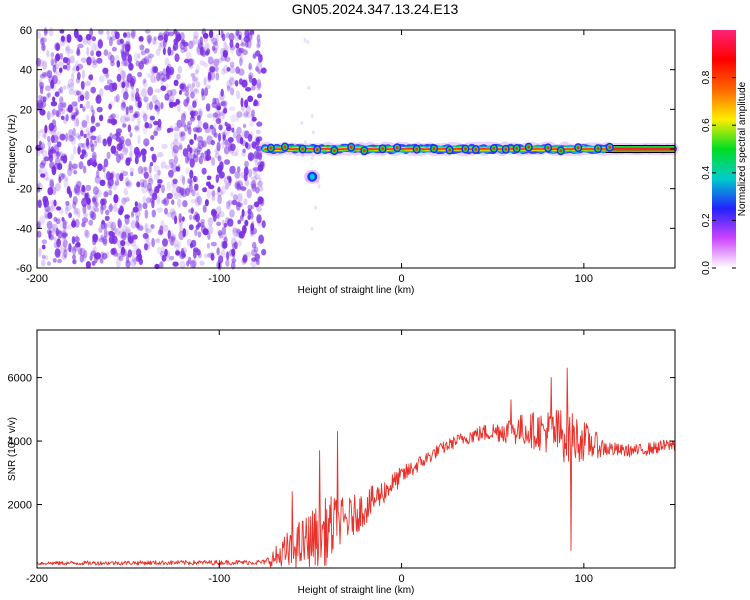 This screenshot has width=750, height=600. What do you see at coordinates (706, 77) in the screenshot?
I see `colorbar-tick-label: 0.8` at bounding box center [706, 77].